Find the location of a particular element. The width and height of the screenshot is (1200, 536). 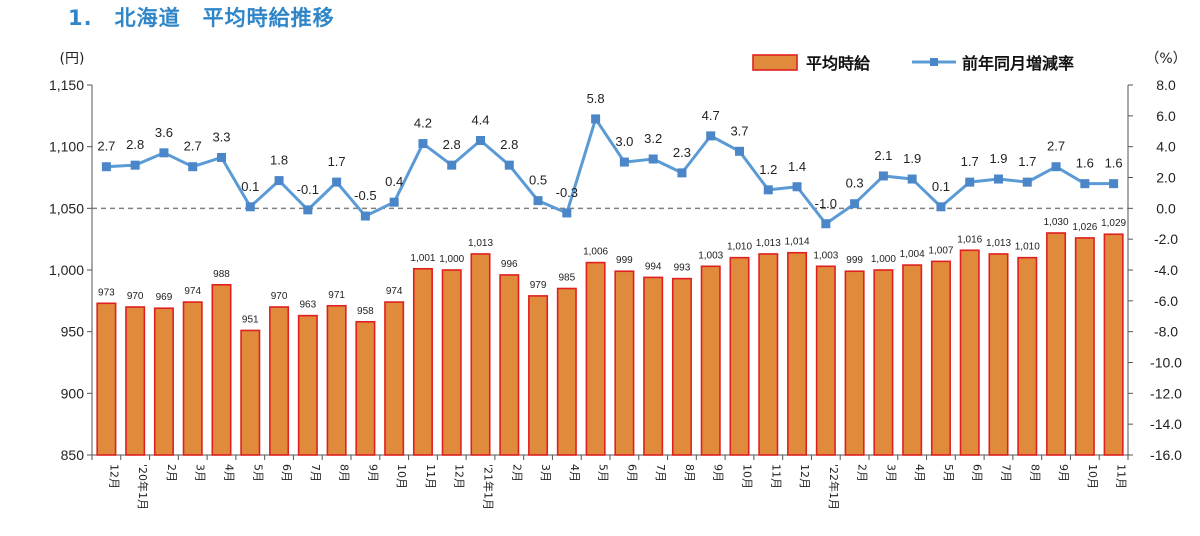

yoy-rate-label: -0.3 is located at coordinates (567, 192).